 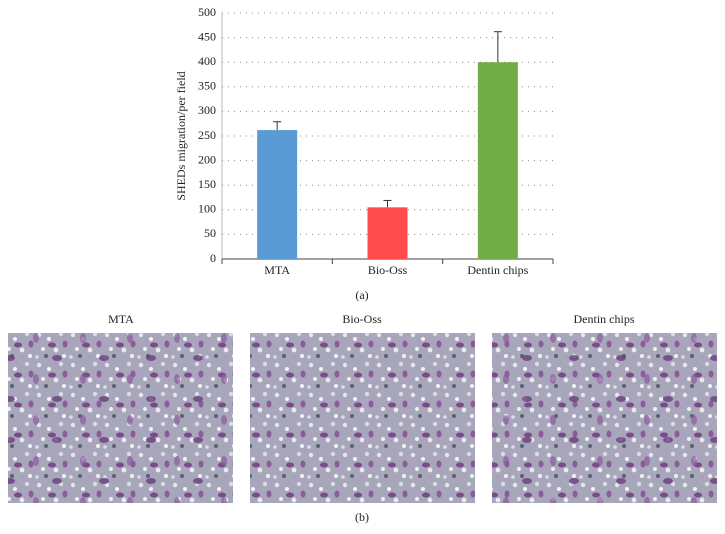 I want to click on panel-label: (b), so click(x=362, y=517).